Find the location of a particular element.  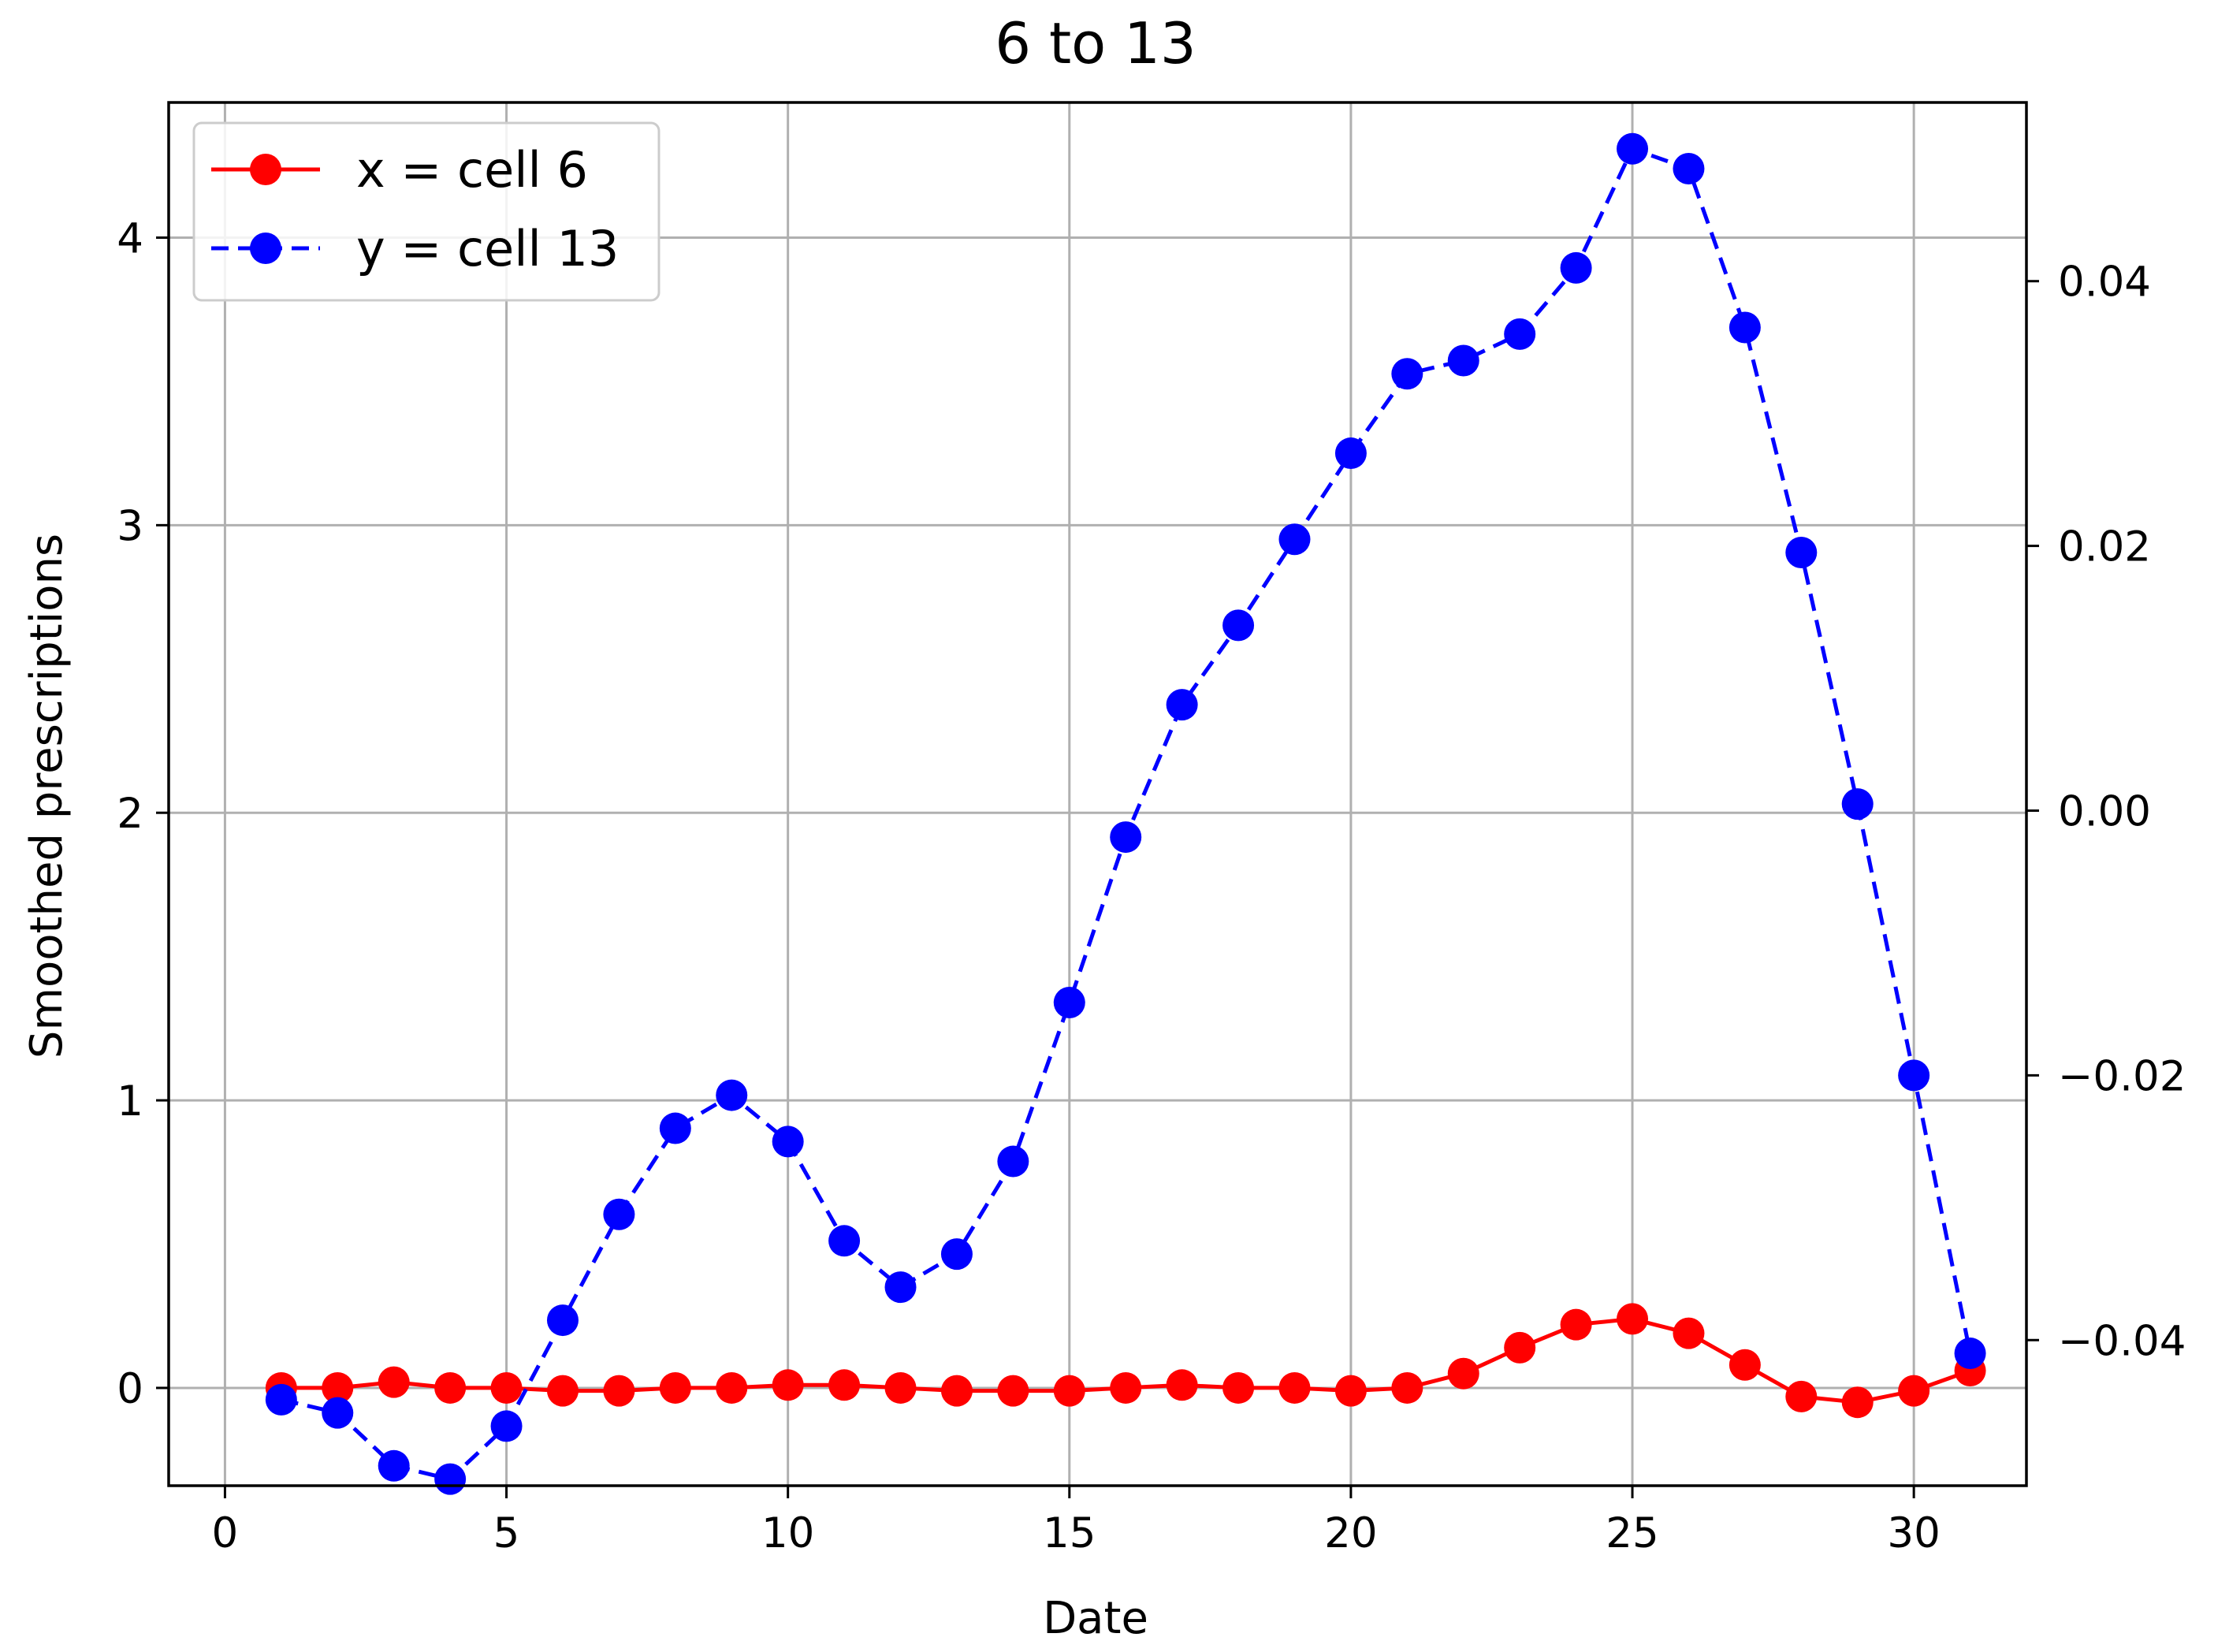

x-tick-label: 0 is located at coordinates (225, 1533).